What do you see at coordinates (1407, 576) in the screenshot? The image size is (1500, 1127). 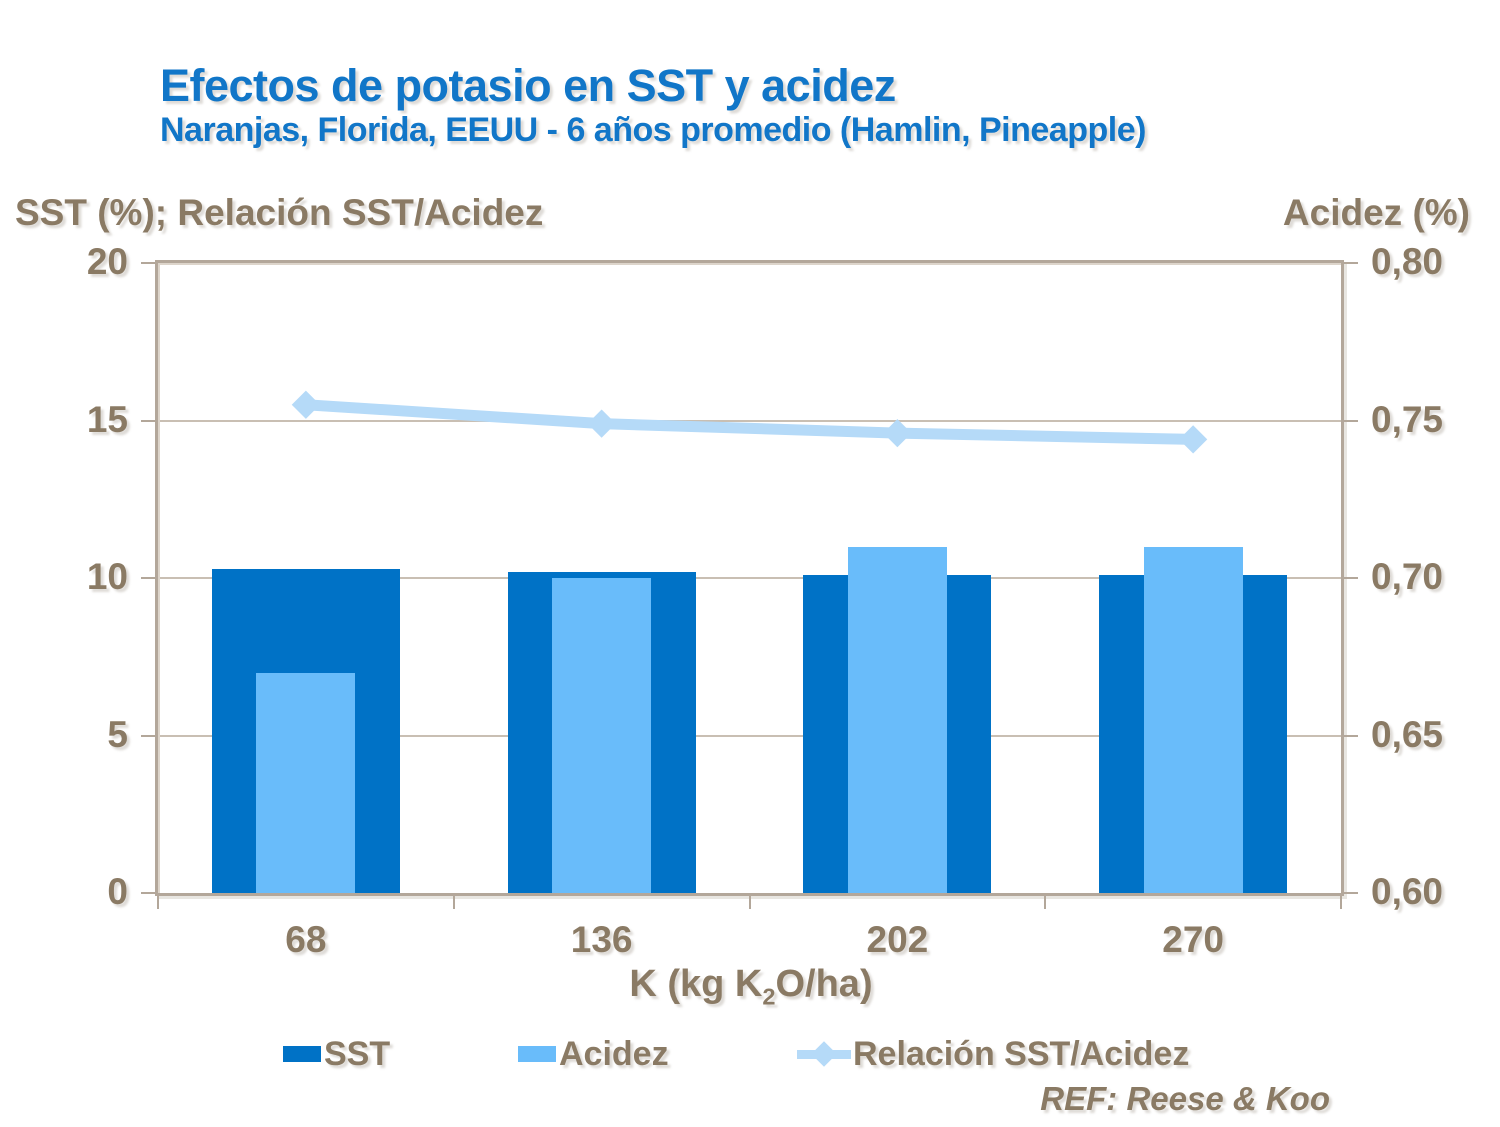 I see `right-axis-tick-label: 0,70` at bounding box center [1407, 576].